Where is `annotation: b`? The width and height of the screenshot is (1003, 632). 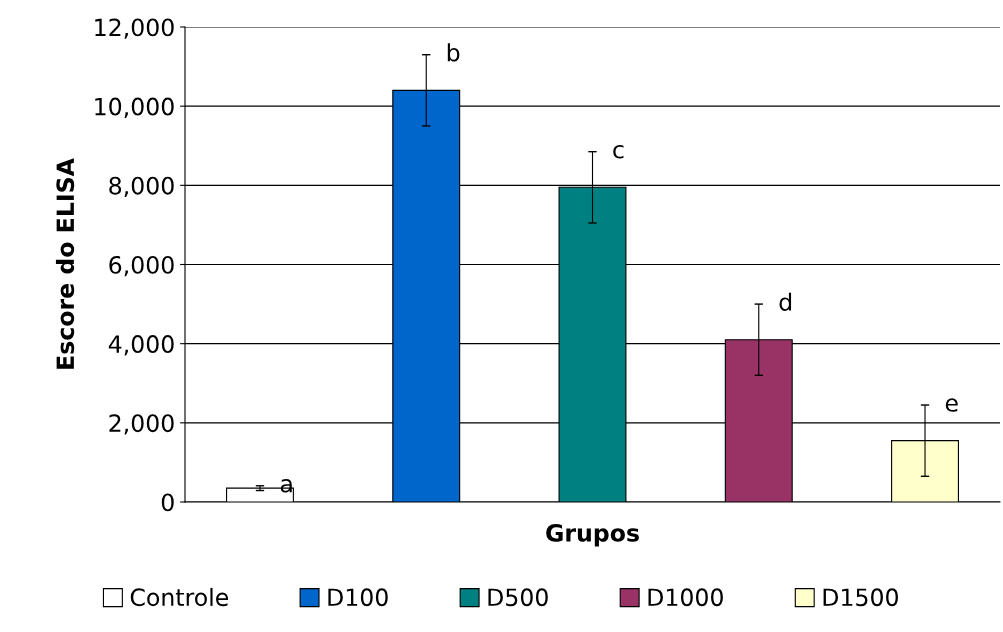
annotation: b is located at coordinates (453, 52).